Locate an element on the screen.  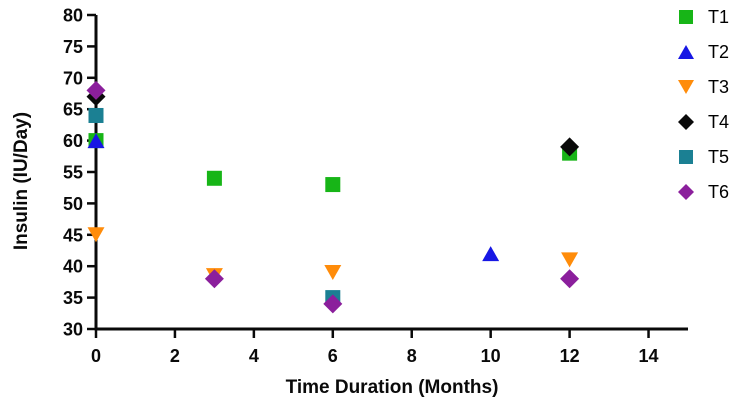
legend-marker-T2 is located at coordinates (686, 52).